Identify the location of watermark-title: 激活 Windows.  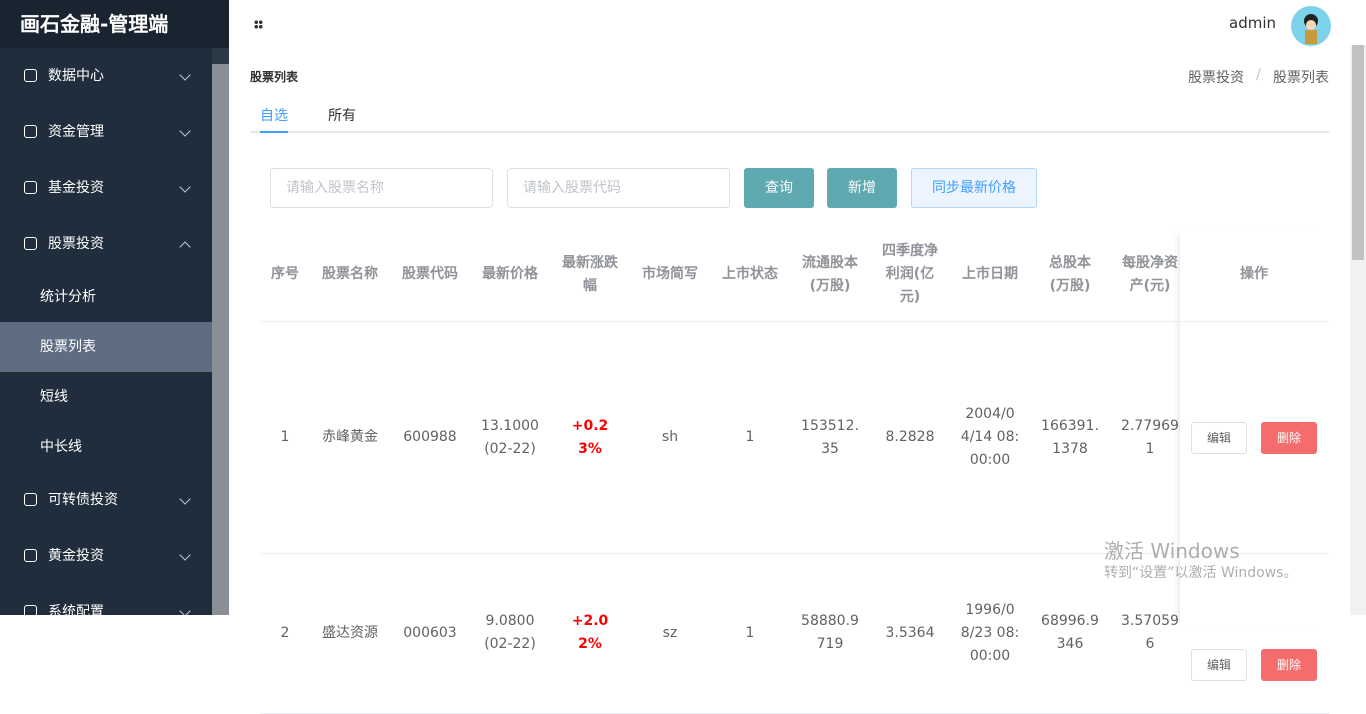
(1172, 551).